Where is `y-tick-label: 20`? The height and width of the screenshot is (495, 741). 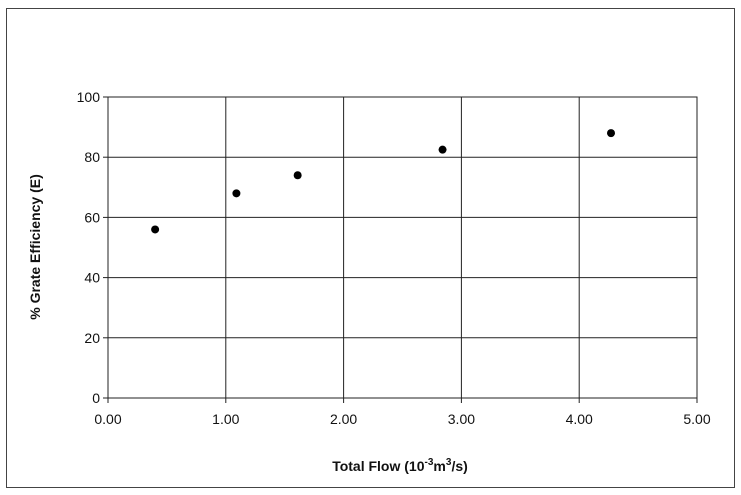
y-tick-label: 20 is located at coordinates (92, 338).